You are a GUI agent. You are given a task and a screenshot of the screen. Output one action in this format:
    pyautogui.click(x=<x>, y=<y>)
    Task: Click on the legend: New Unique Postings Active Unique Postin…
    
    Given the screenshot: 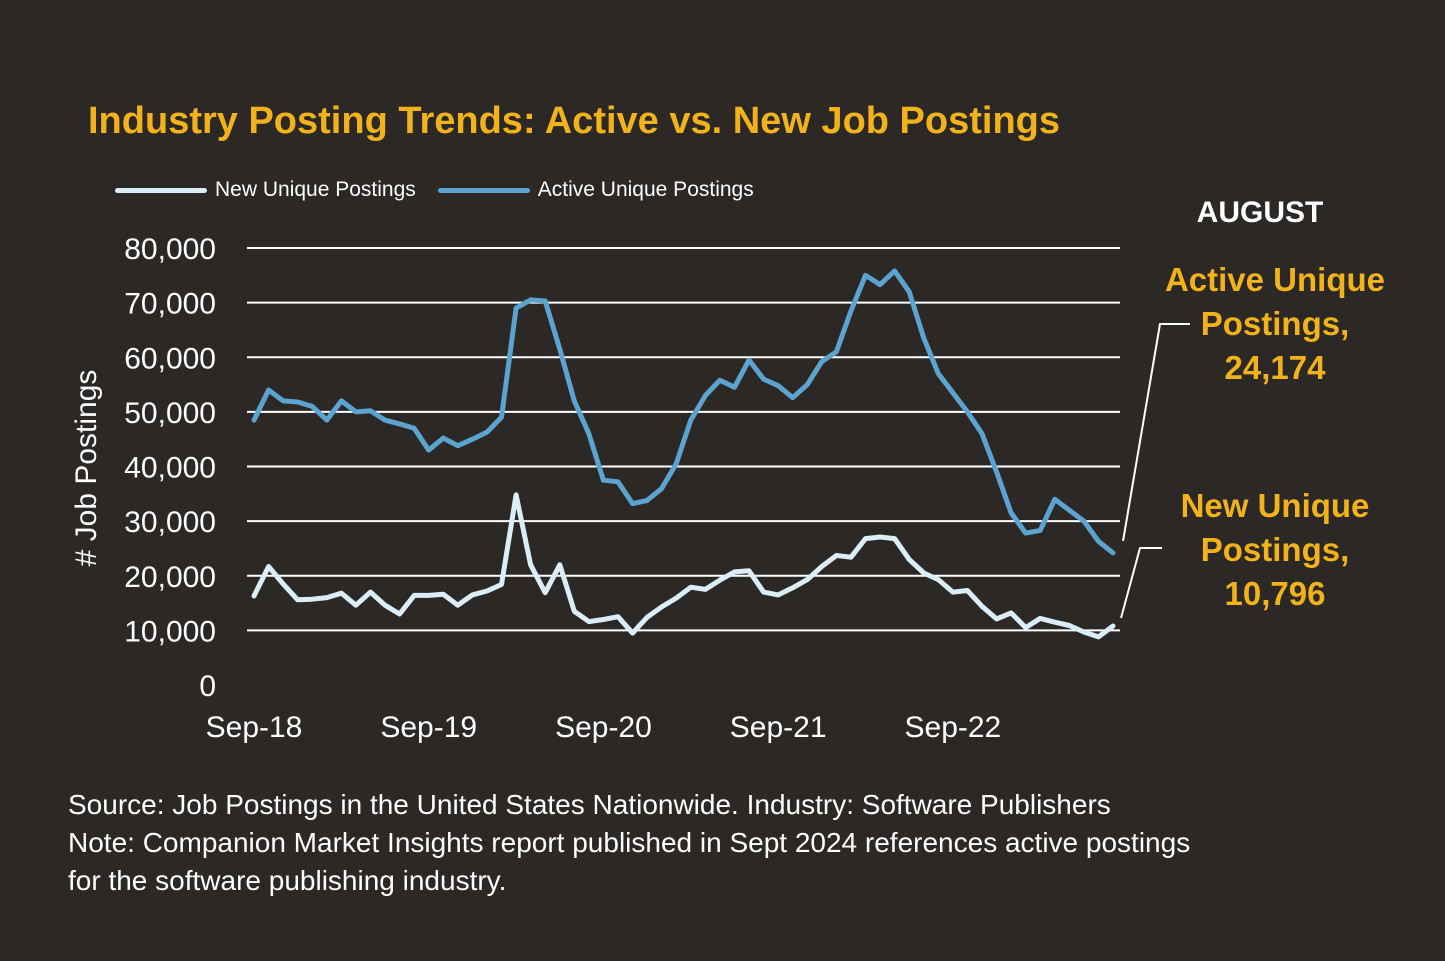 What is the action you would take?
    pyautogui.click(x=445, y=190)
    